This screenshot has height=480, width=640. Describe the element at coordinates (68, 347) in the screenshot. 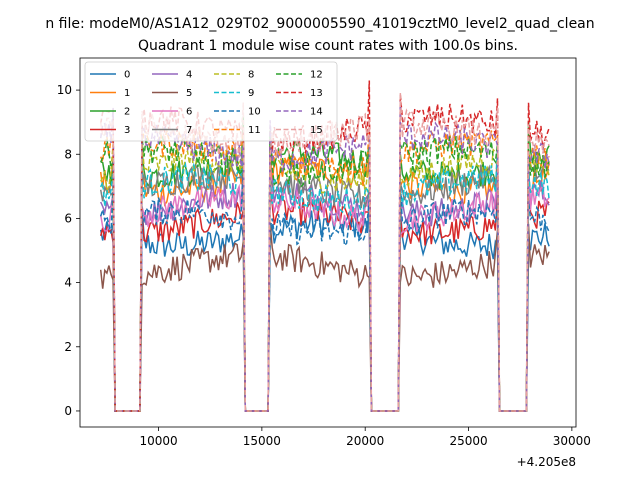

I see `y-tick-label: 2` at that location.